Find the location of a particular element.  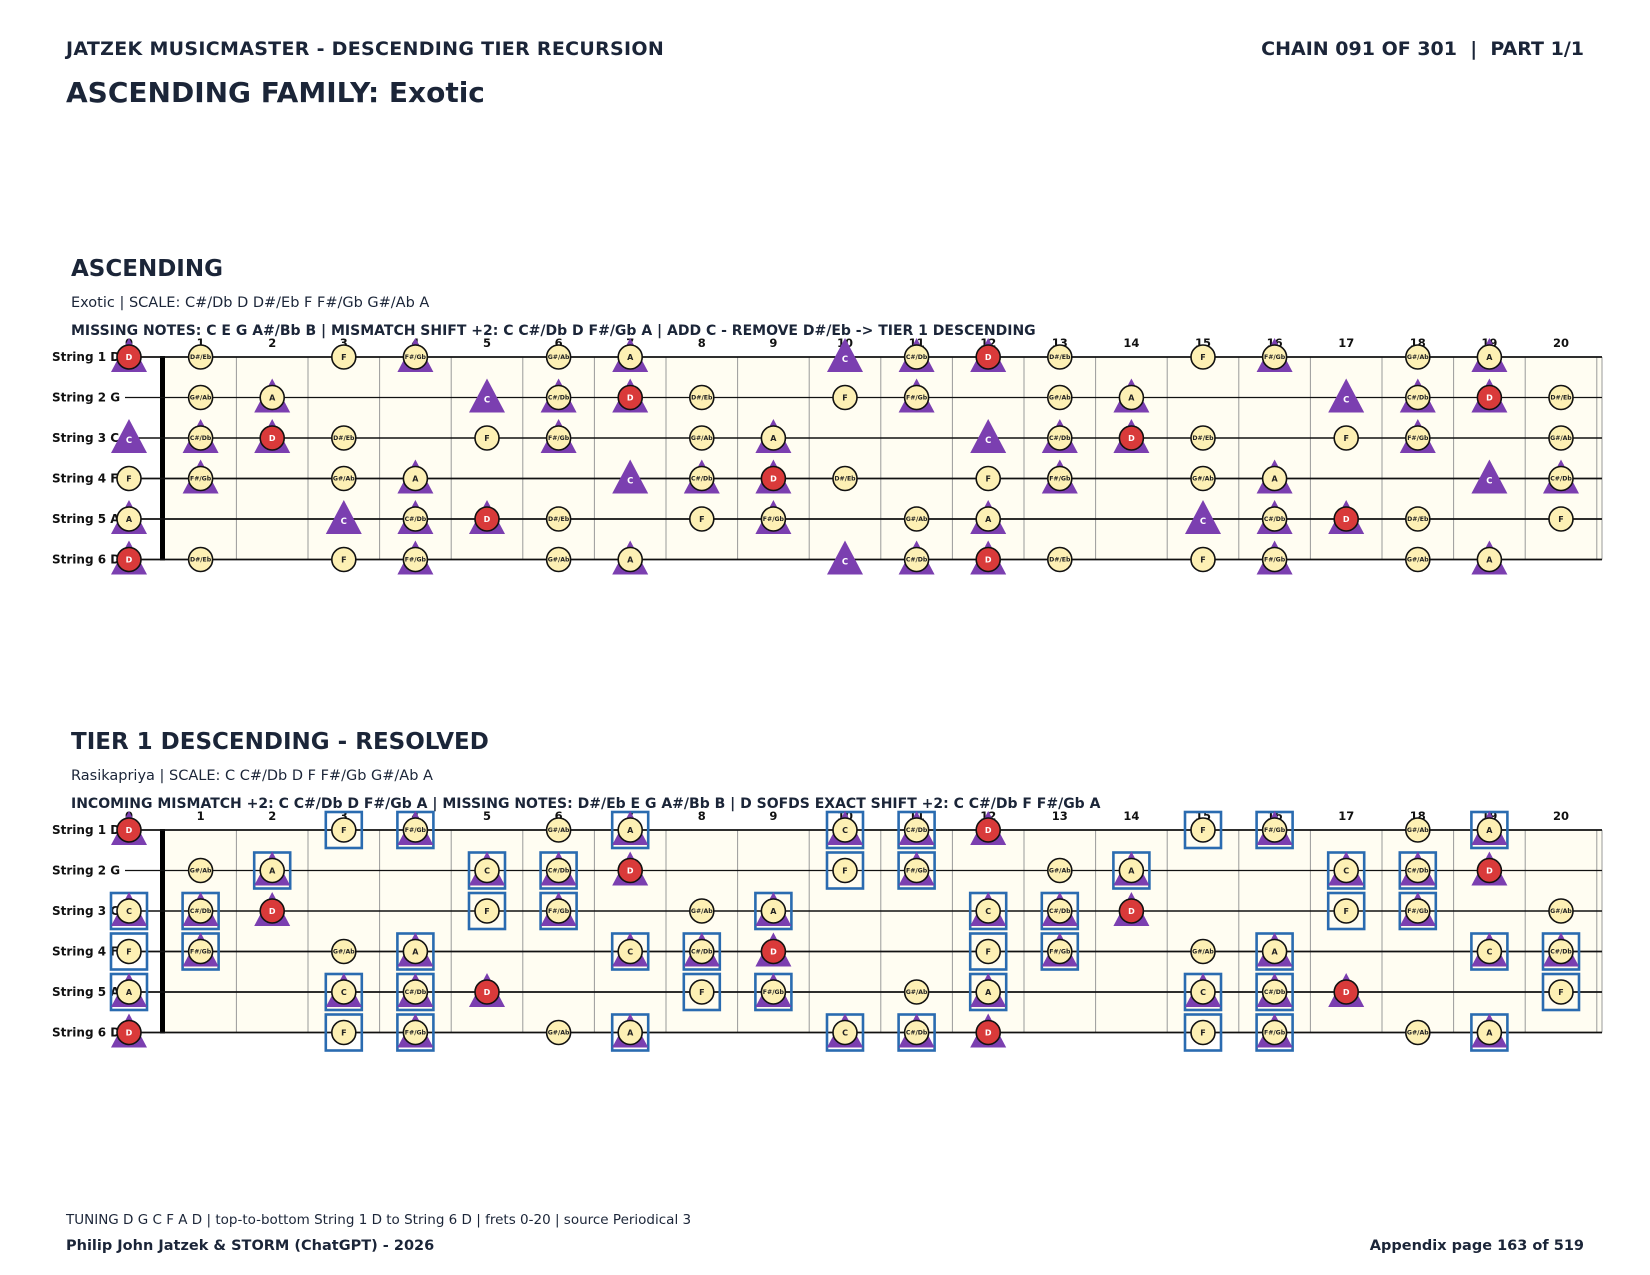

note-d-eb: D#/Eb is located at coordinates (1418, 519).